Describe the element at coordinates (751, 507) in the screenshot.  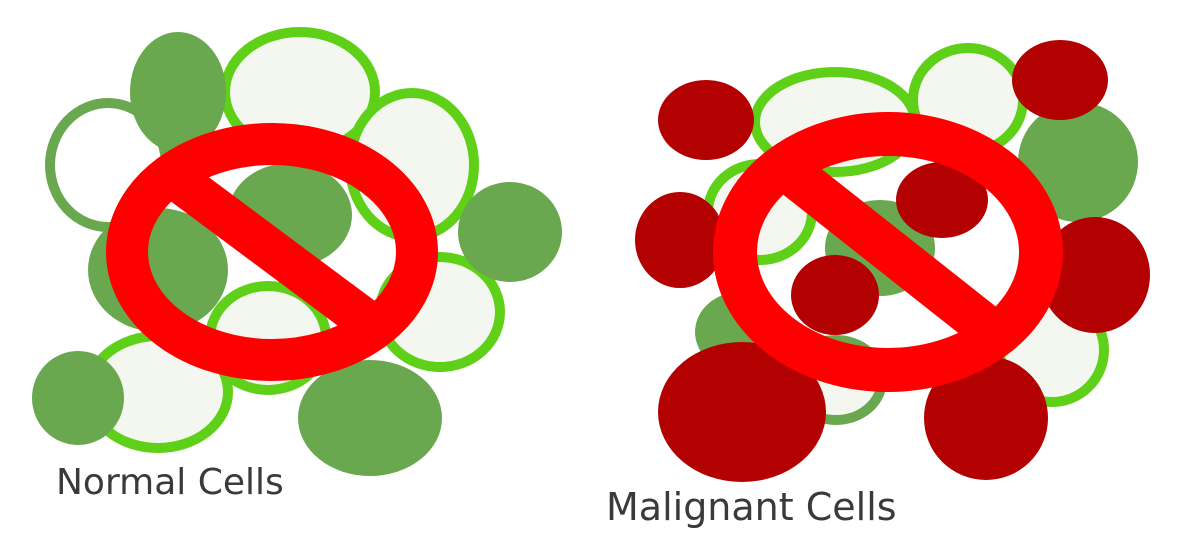
I see `malignant-cells-label: Malignant Cells` at that location.